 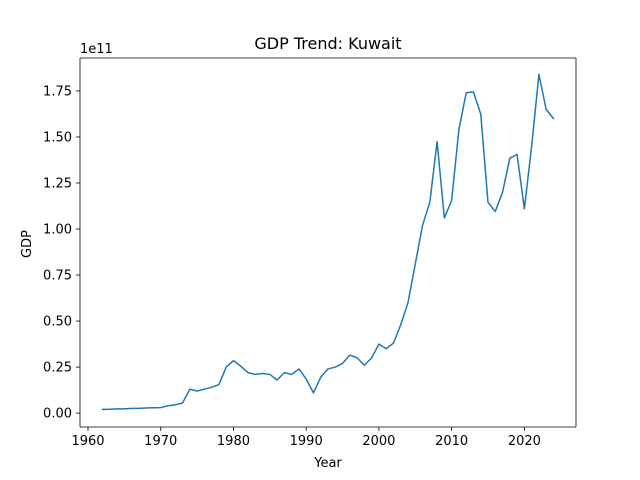 I want to click on y-tick-label: 1.75, so click(x=57, y=91).